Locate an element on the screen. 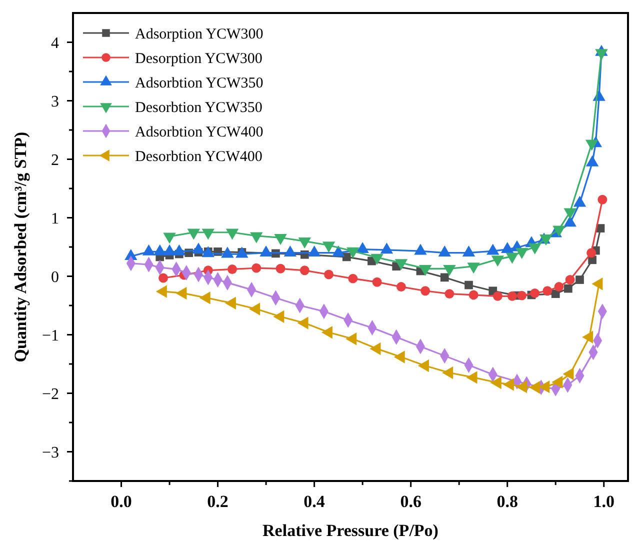  y-axis-title: Quantity Adsorbed (cm³/g STP) is located at coordinates (20, 247).